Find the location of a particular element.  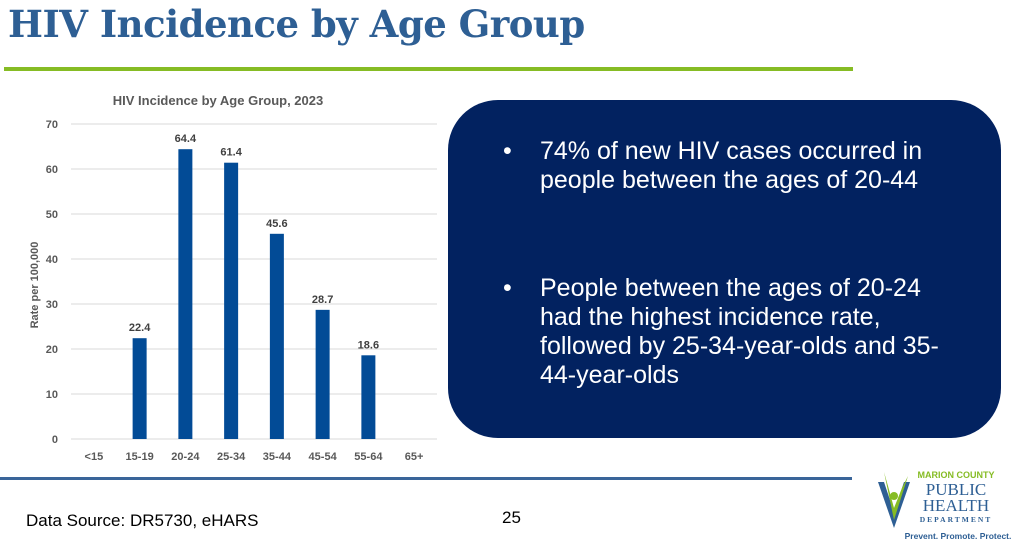

logo-figure-icon is located at coordinates (896, 496).